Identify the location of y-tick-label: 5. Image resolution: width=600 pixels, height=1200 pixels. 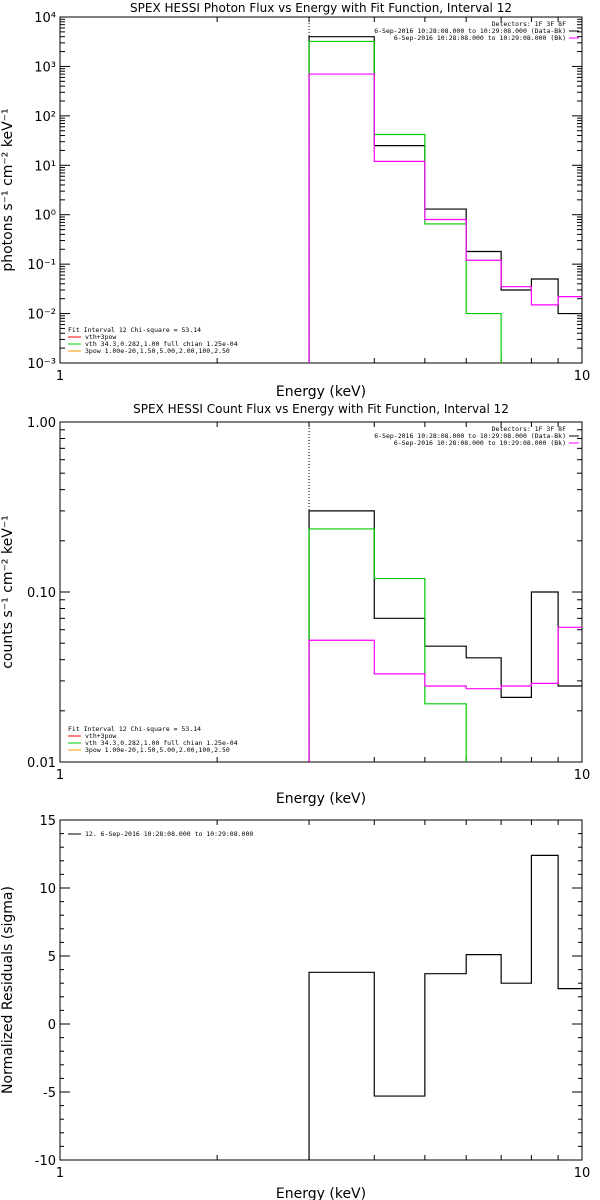
(52, 957).